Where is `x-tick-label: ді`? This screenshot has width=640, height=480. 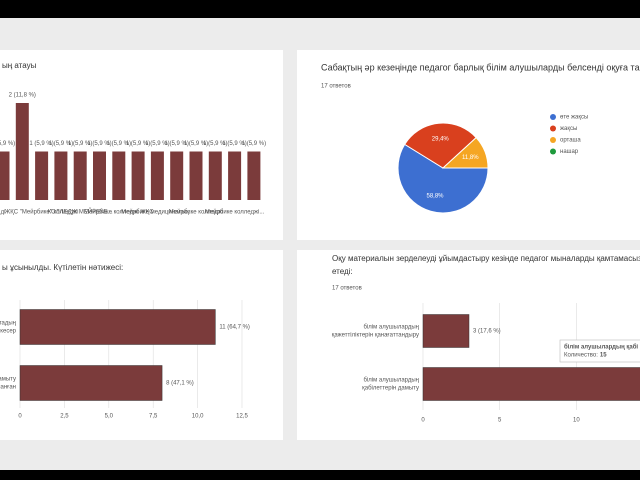 x-tick-label: ді is located at coordinates (3, 213).